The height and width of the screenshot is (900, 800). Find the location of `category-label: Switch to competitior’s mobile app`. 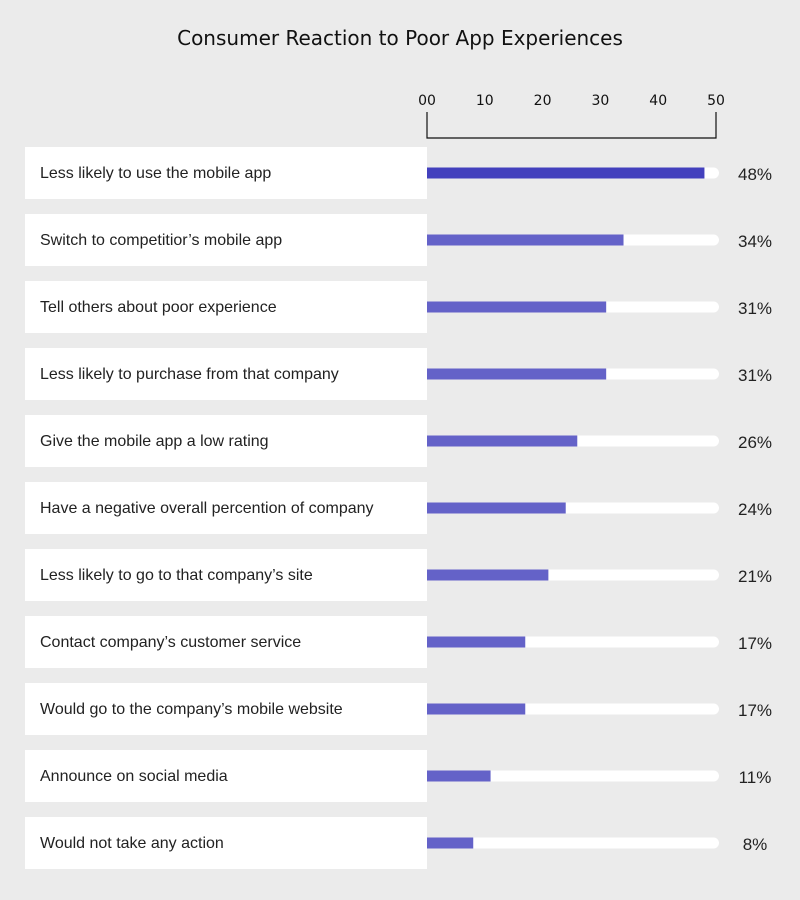

category-label: Switch to competitior’s mobile app is located at coordinates (161, 240).